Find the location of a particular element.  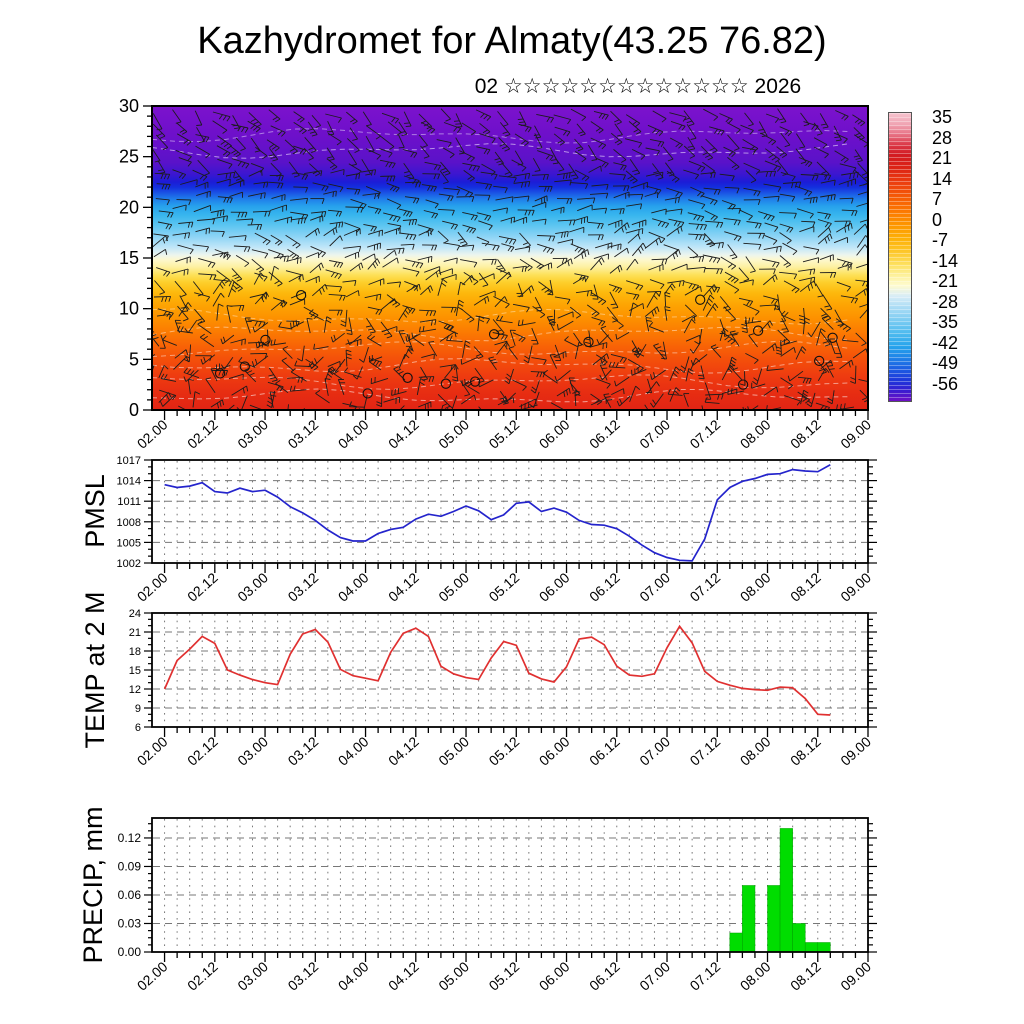

svg-text: 20 is located at coordinates (129, 207).